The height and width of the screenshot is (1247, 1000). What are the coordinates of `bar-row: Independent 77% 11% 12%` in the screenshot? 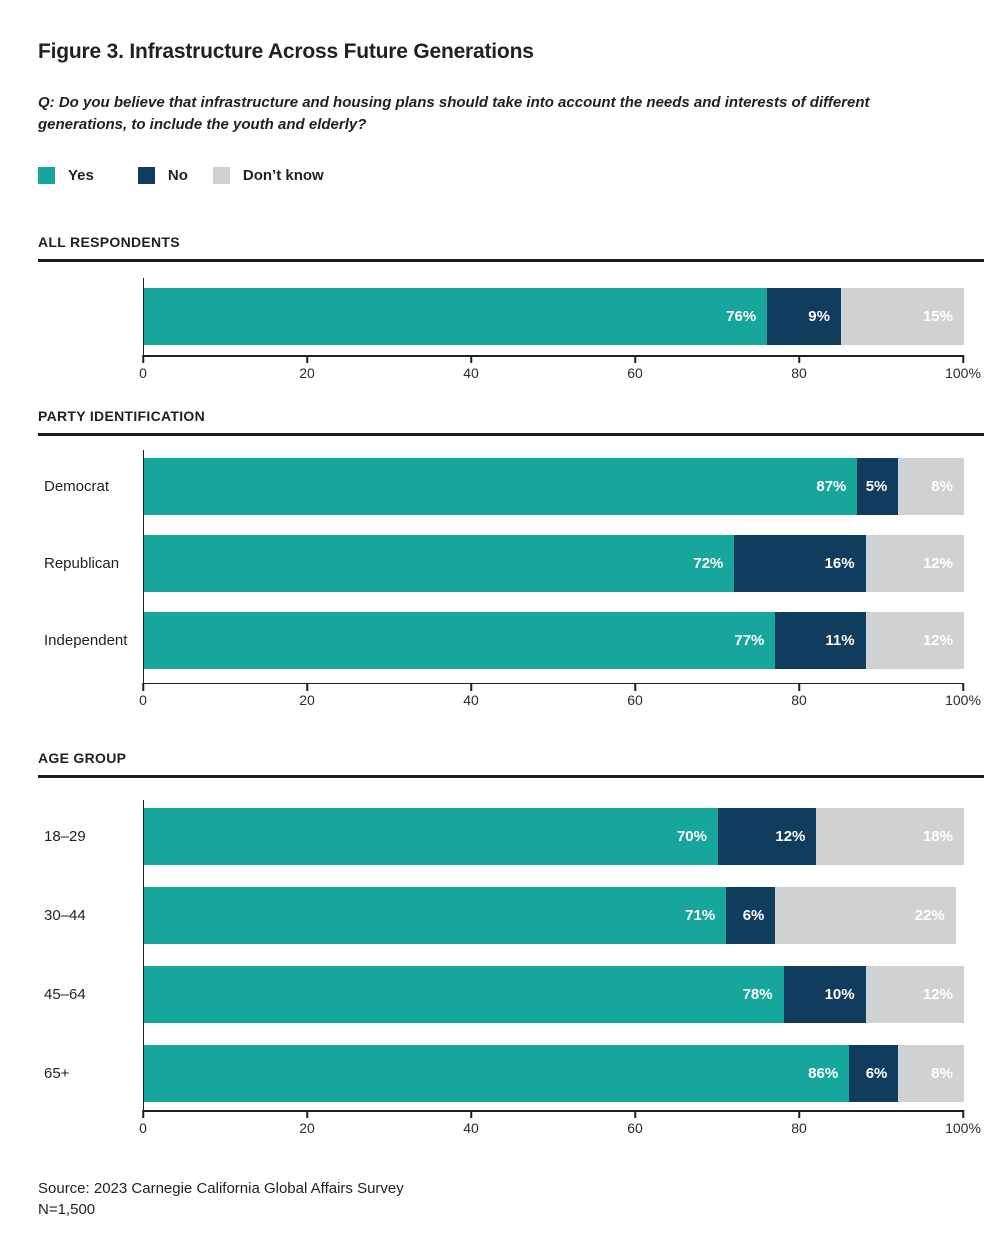 It's located at (504, 640).